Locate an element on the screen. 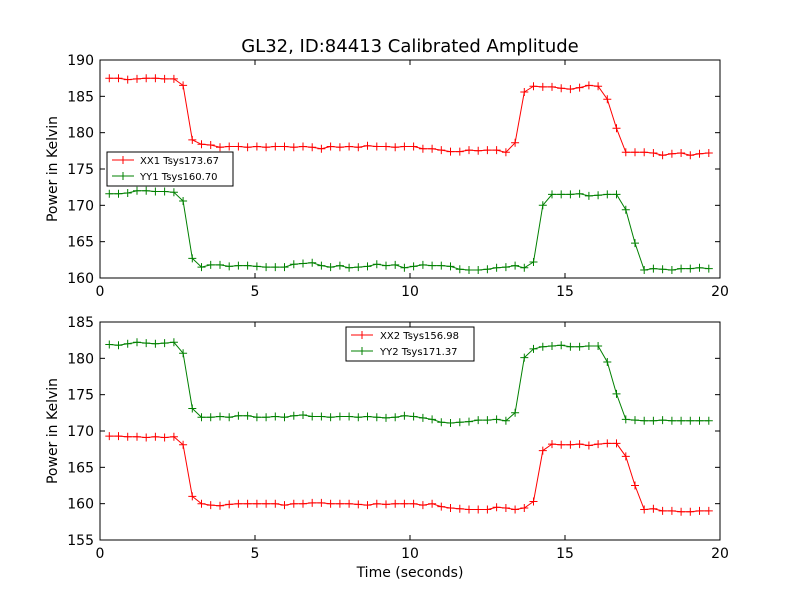 The height and width of the screenshot is (604, 800). top-x-tick-label: 5 is located at coordinates (255, 292).